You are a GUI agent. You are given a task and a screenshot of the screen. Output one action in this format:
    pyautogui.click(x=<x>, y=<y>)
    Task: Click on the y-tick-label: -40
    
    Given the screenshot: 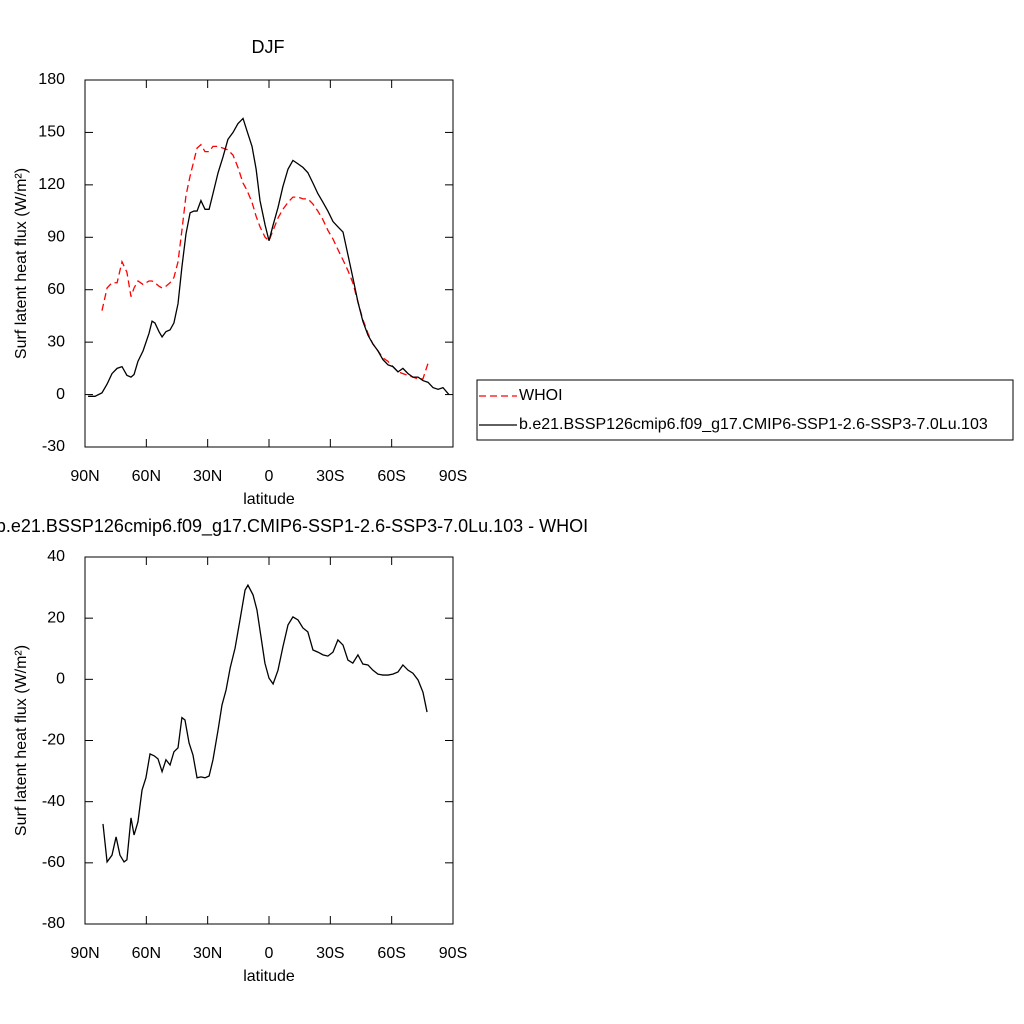 What is the action you would take?
    pyautogui.click(x=53, y=801)
    